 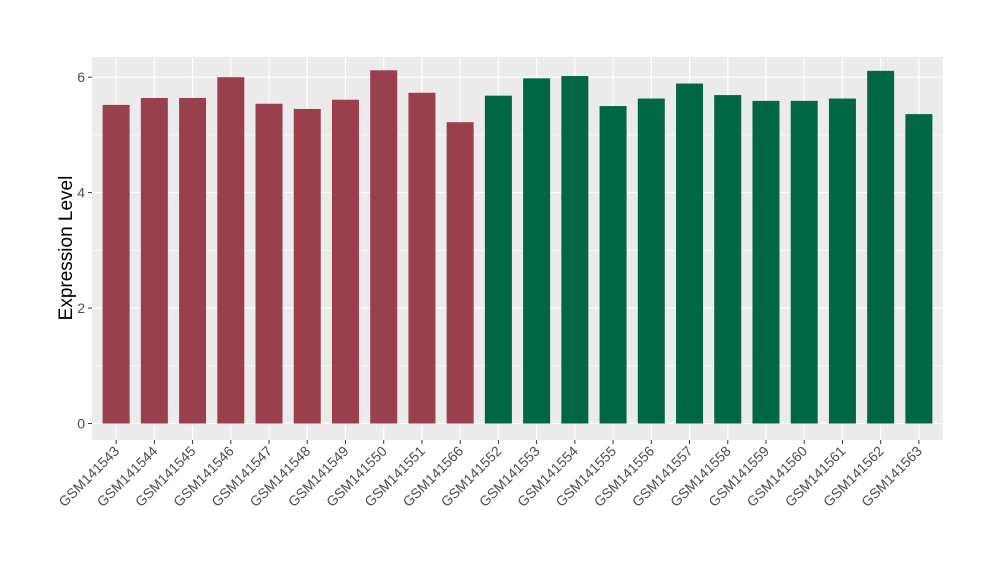 What do you see at coordinates (384, 247) in the screenshot?
I see `bar-GSM141550` at bounding box center [384, 247].